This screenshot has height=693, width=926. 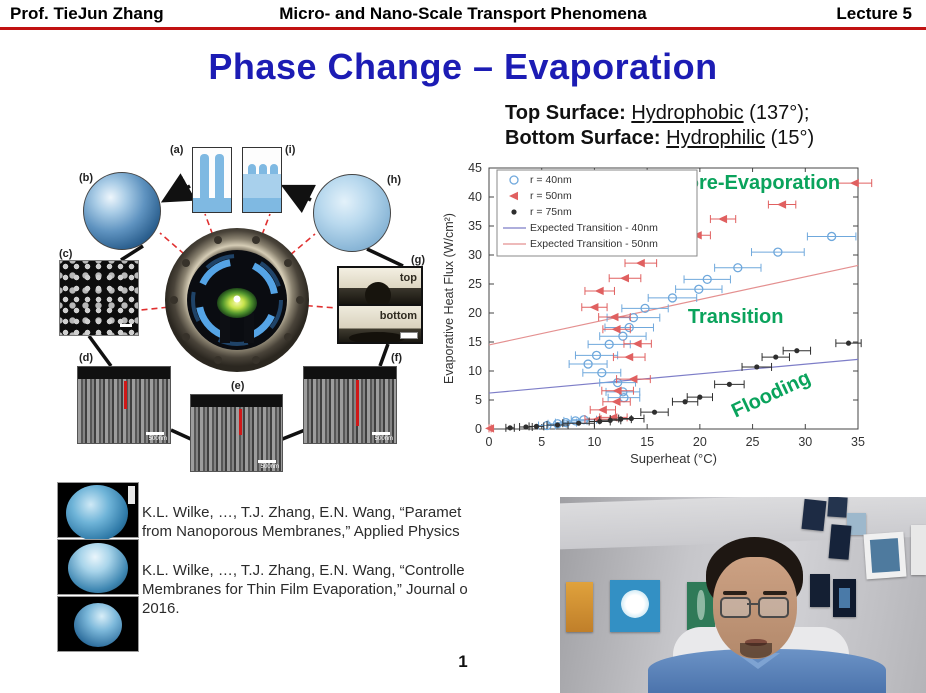 What do you see at coordinates (673, 458) in the screenshot?
I see `svg-text: Superheat (°C)` at bounding box center [673, 458].